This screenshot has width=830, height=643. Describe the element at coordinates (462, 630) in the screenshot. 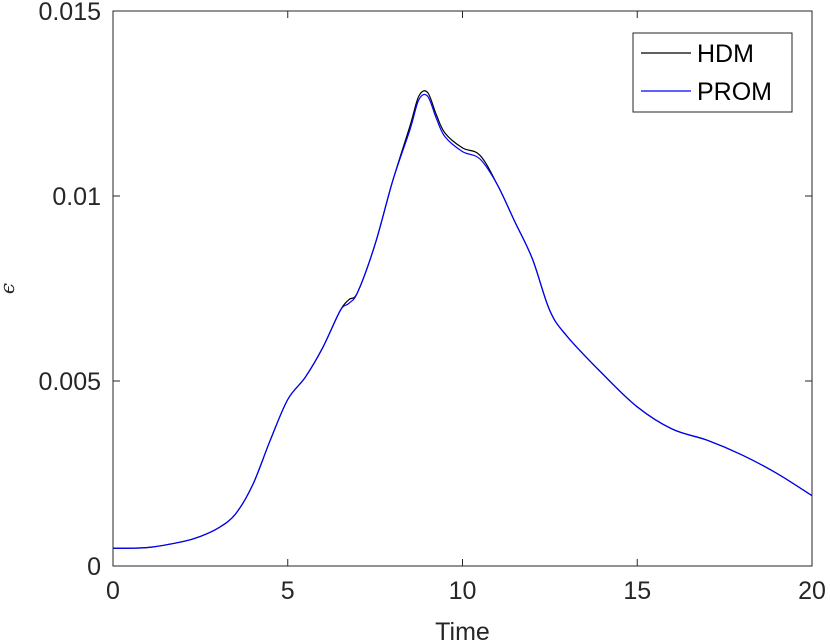

I see `x-axis-label: Time` at that location.